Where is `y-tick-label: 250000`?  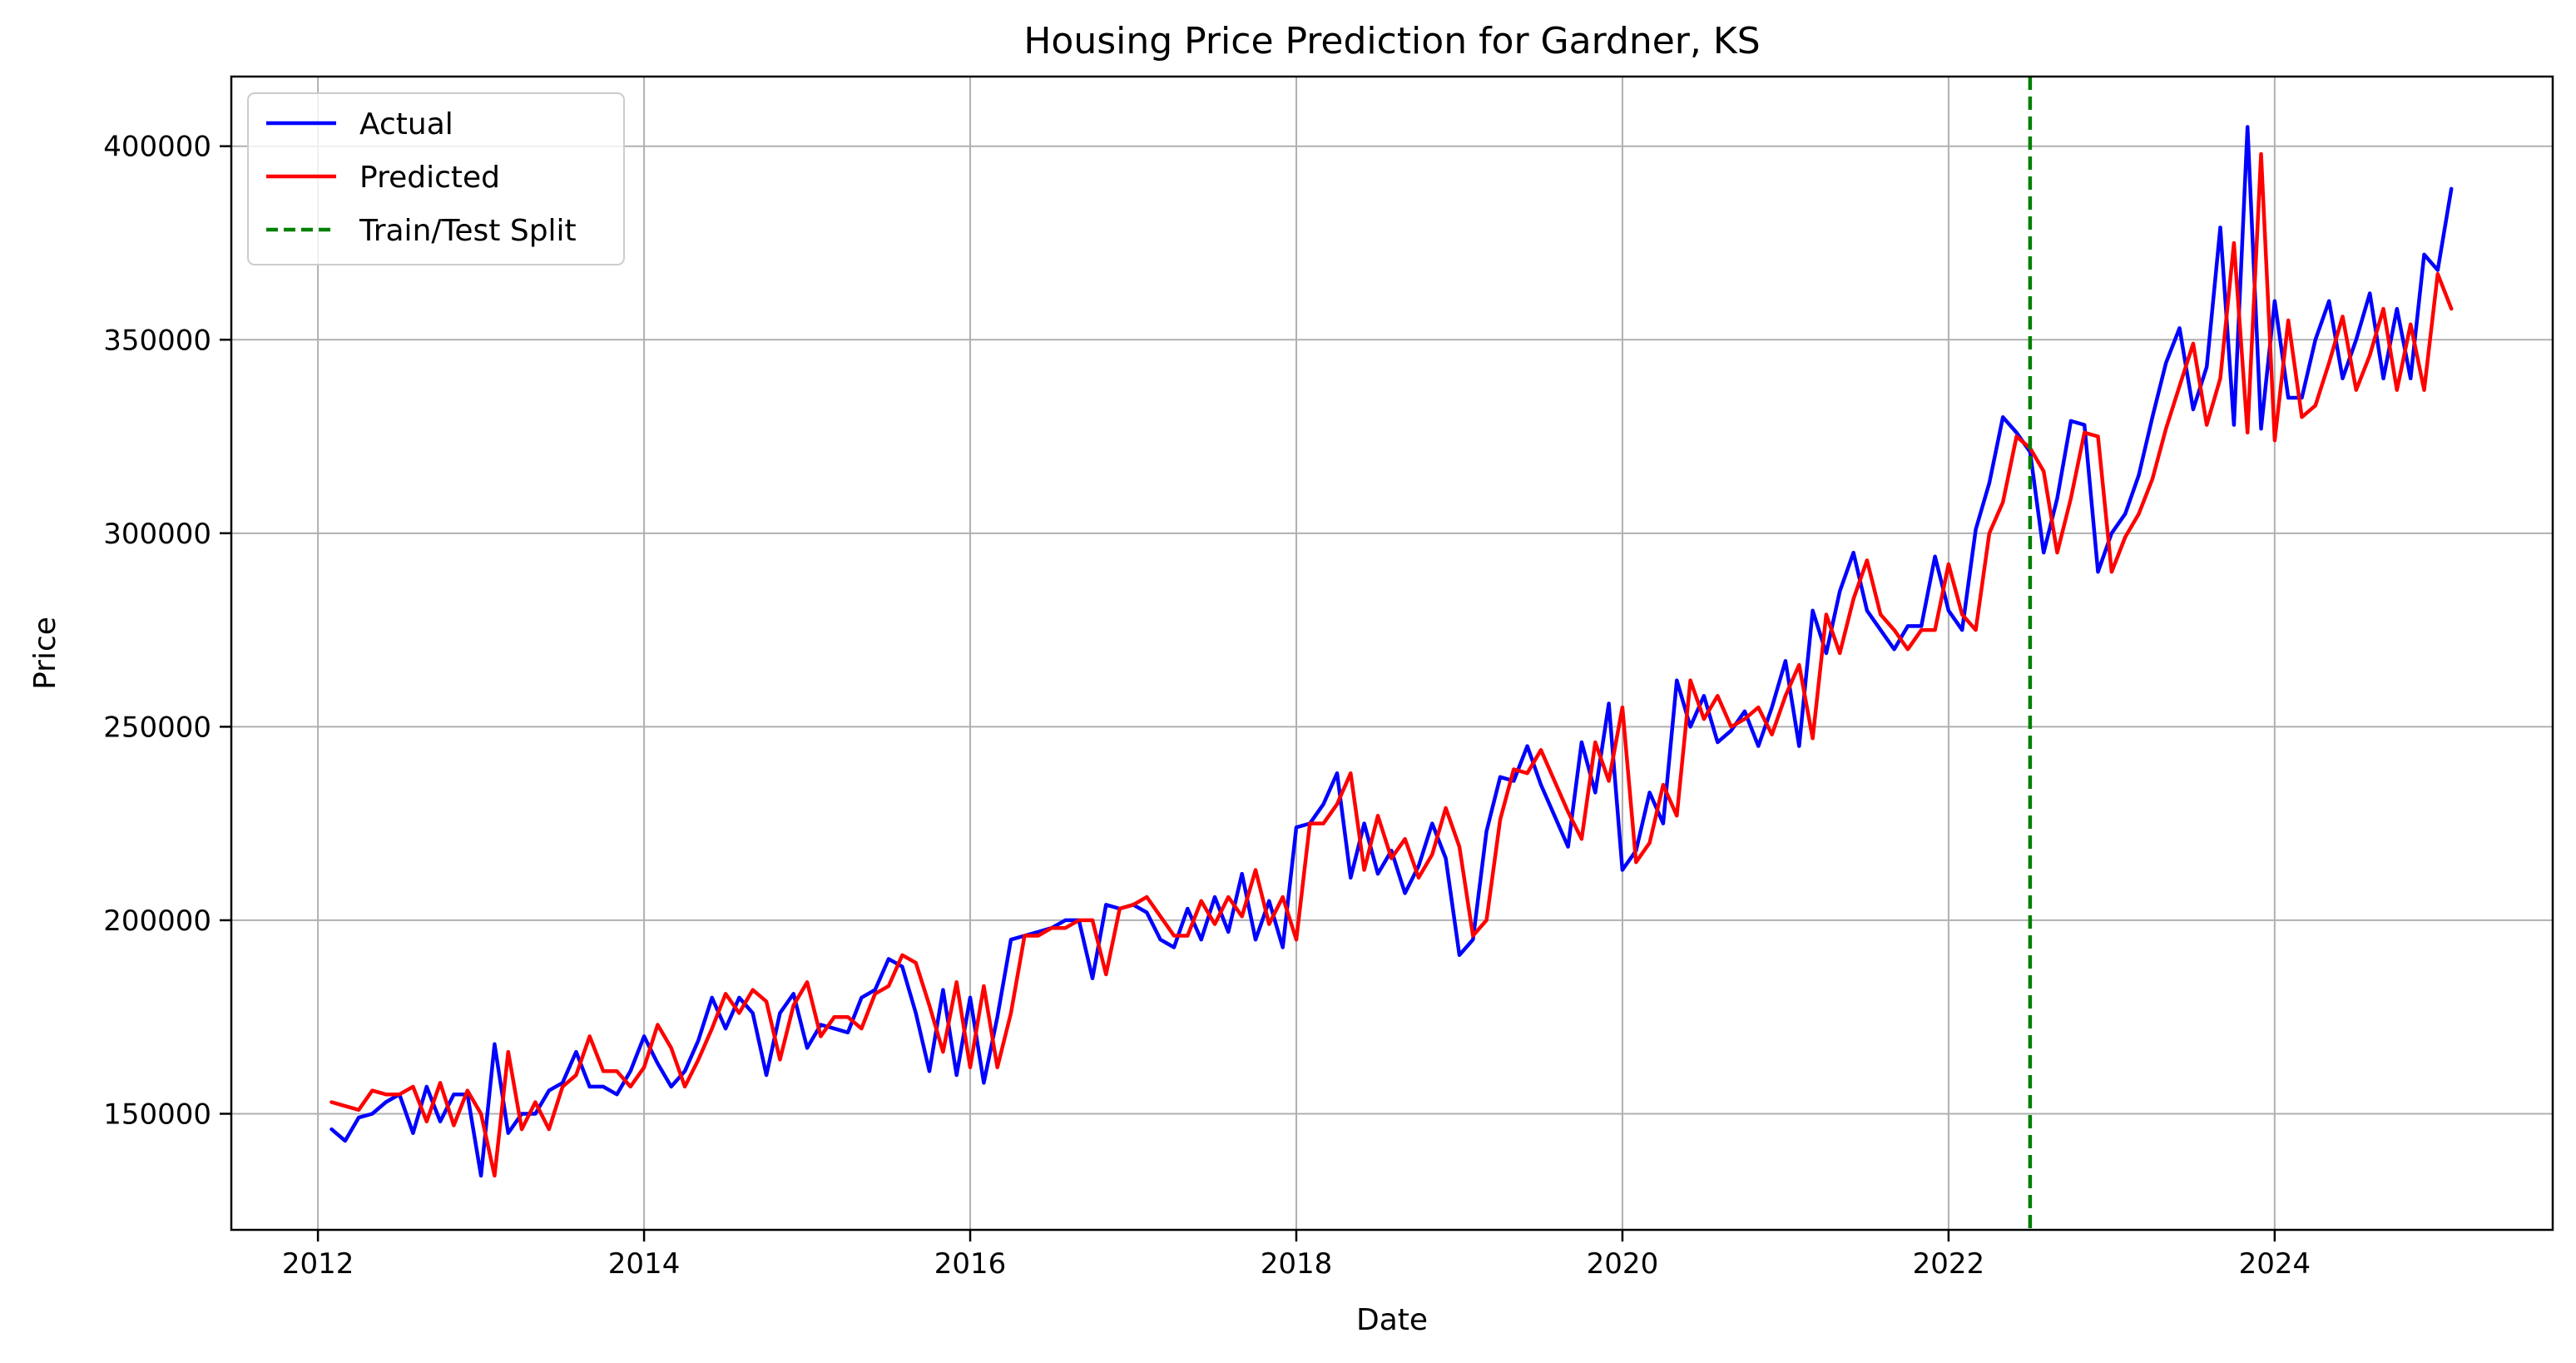 y-tick-label: 250000 is located at coordinates (157, 727).